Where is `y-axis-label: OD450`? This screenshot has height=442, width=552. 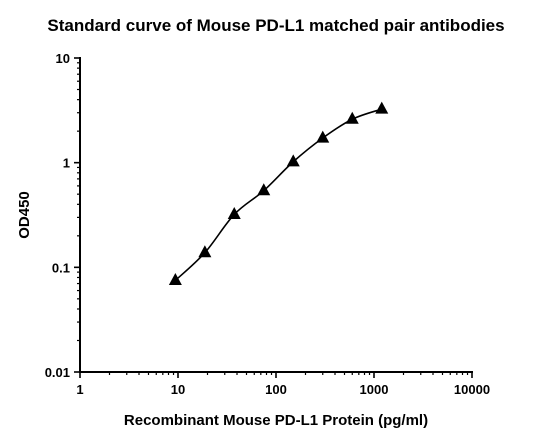 y-axis-label: OD450 is located at coordinates (24, 215).